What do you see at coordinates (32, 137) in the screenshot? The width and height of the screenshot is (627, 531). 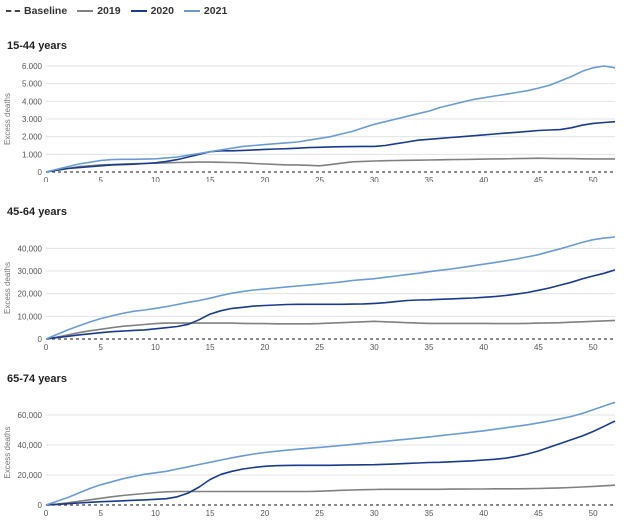 I see `y-tick-label: 2.000` at bounding box center [32, 137].